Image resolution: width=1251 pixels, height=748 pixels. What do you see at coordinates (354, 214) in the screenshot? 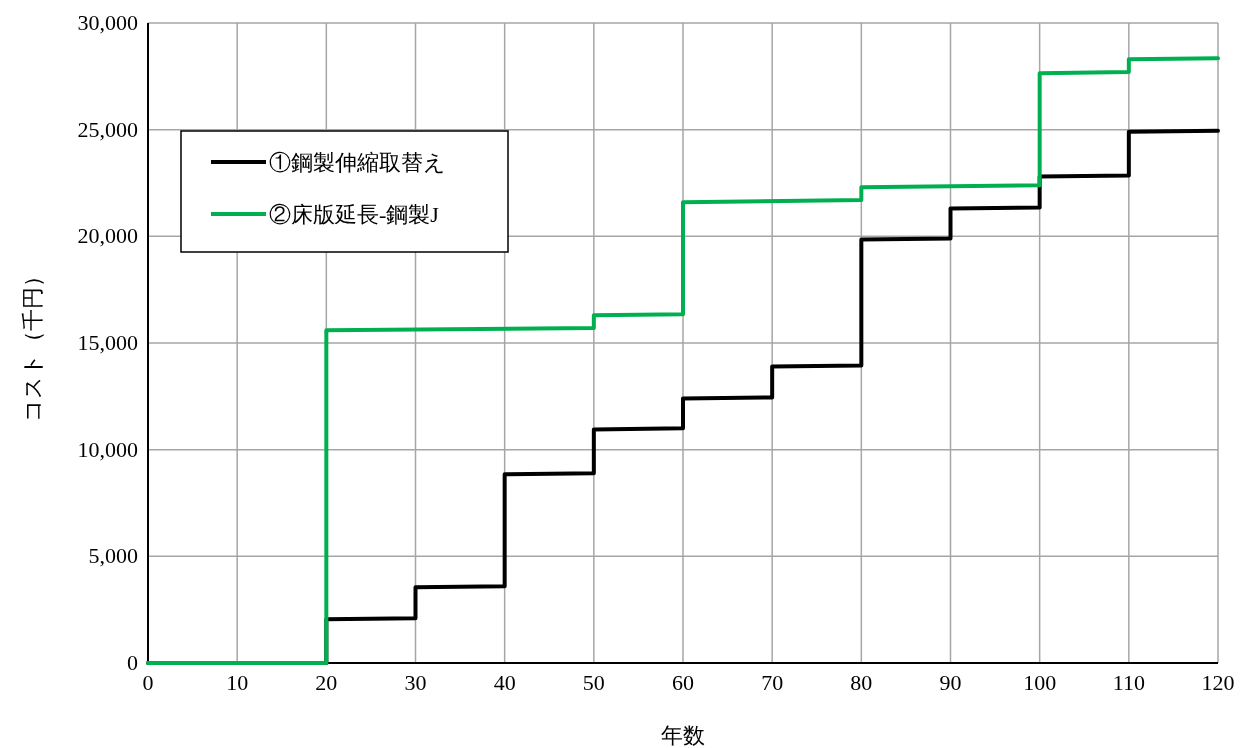
I see `legend-label: ②床版延長-鋼製J` at bounding box center [354, 214].